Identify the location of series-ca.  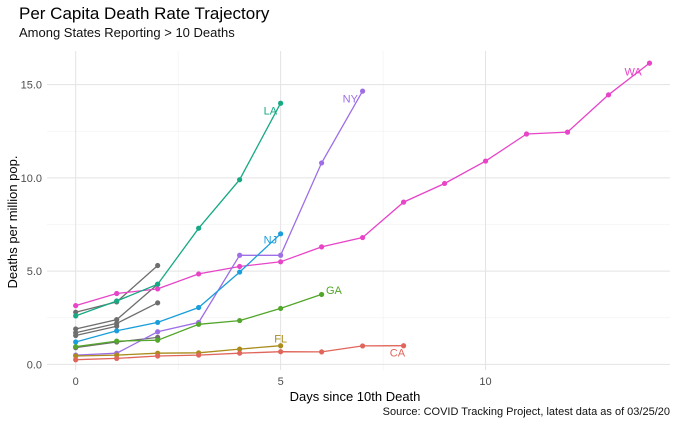
(240, 353).